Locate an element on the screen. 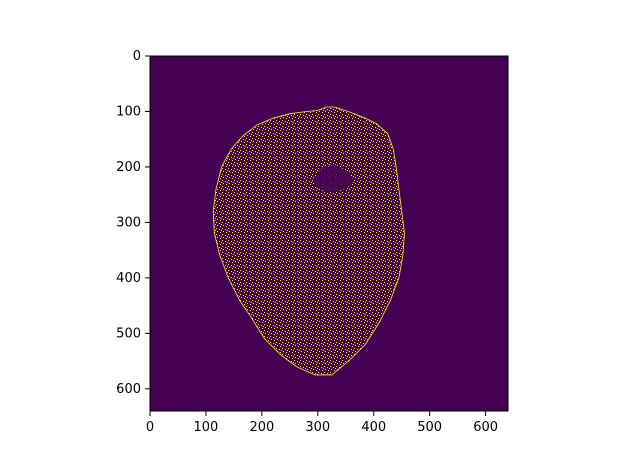 Image resolution: width=640 pixels, height=463 pixels. x-tick-label: 100 is located at coordinates (206, 427).